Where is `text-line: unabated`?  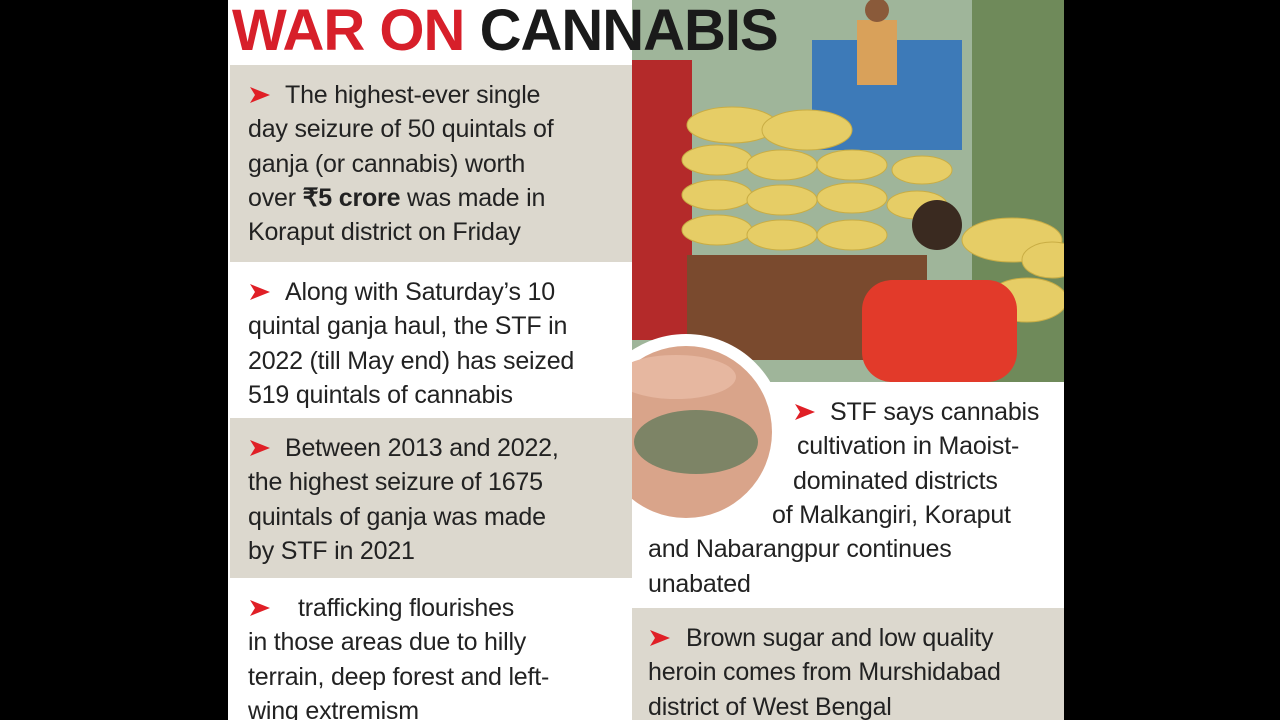
text-line: unabated is located at coordinates (699, 583).